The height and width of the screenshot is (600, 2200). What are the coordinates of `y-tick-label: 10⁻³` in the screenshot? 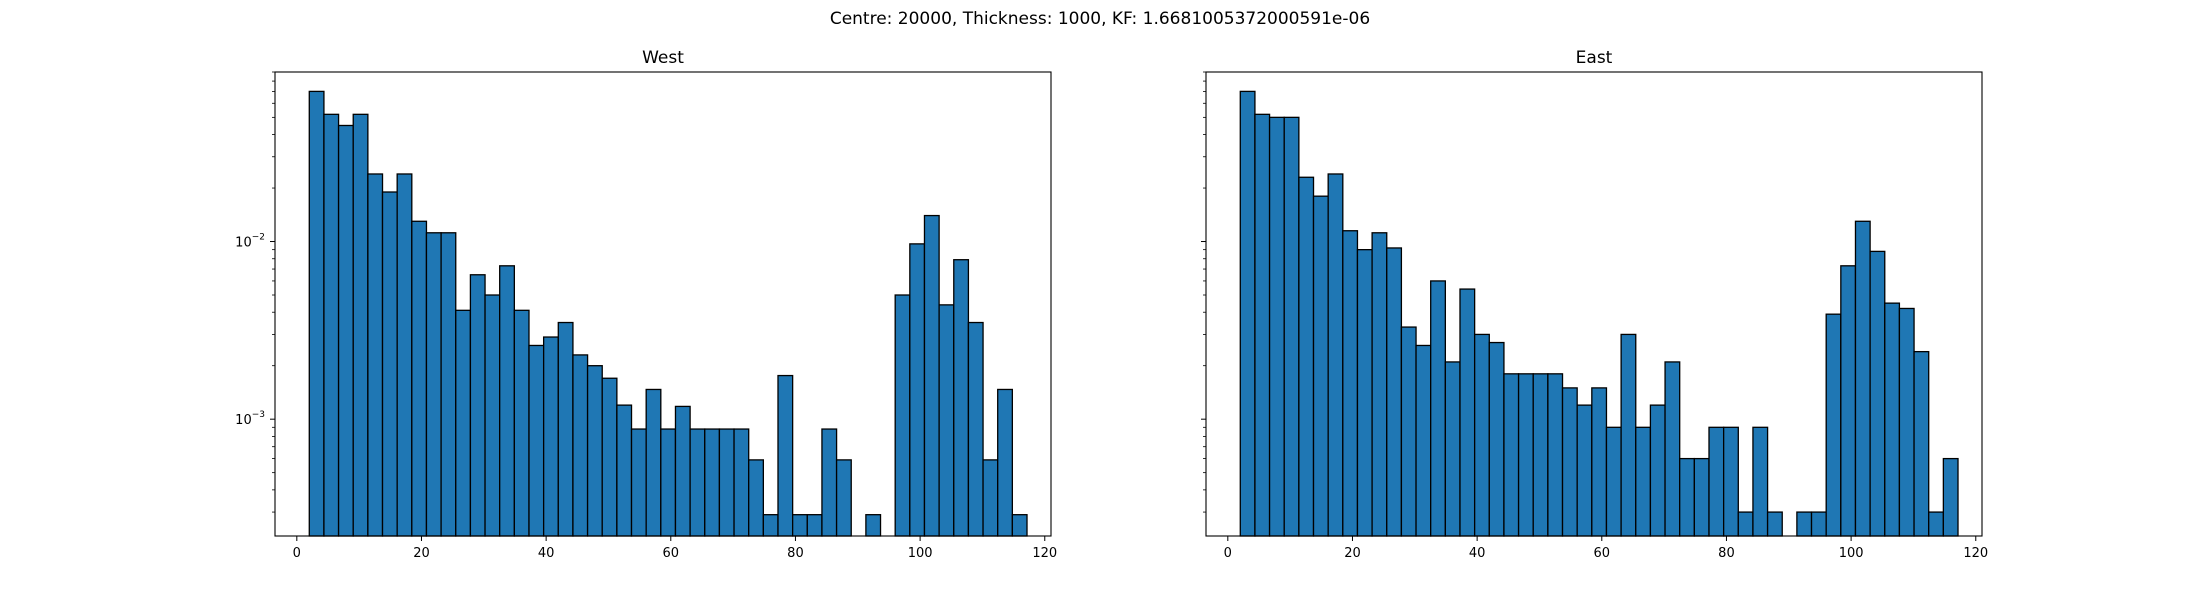 It's located at (250, 419).